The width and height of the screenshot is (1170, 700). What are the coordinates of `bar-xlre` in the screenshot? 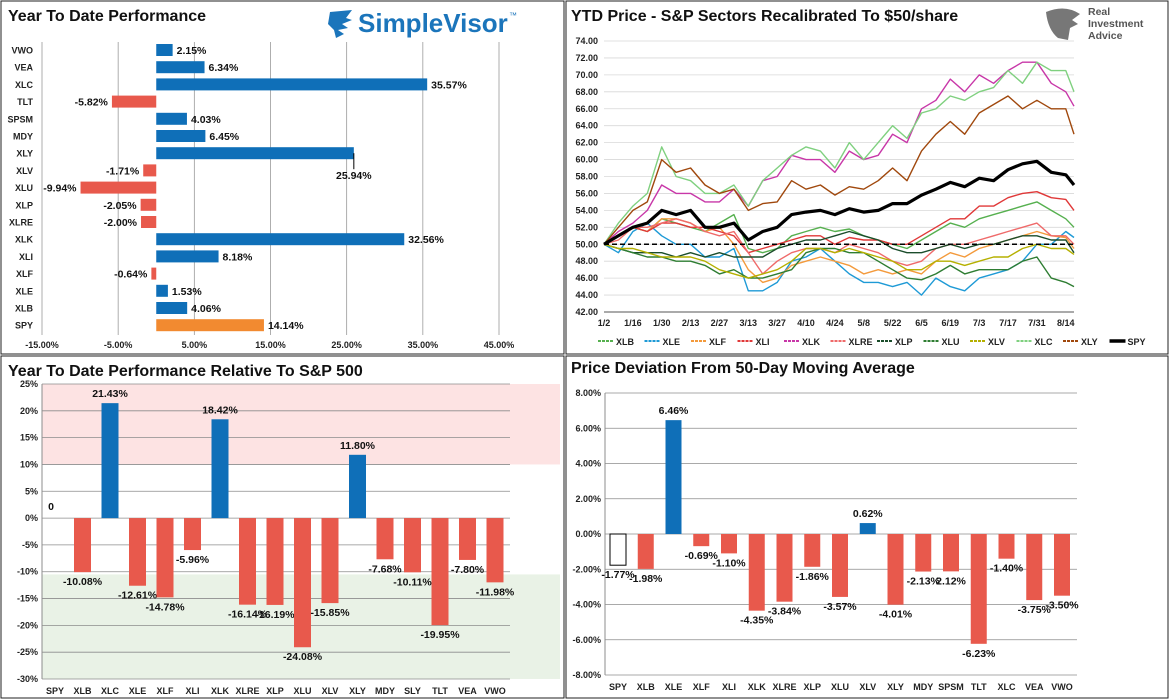 It's located at (784, 568).